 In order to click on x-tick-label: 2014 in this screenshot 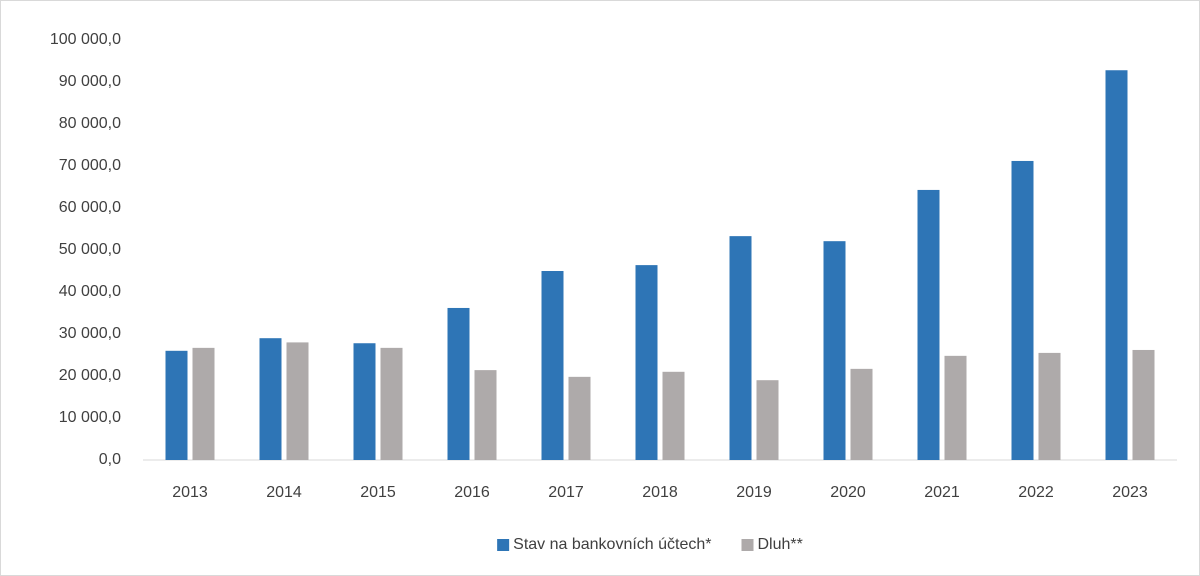, I will do `click(284, 492)`.